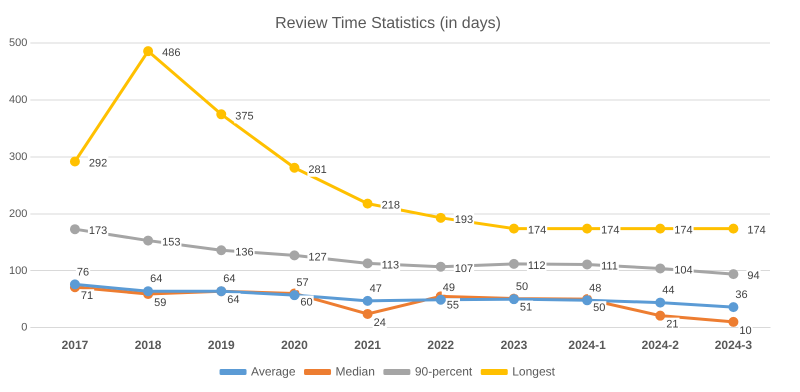 The width and height of the screenshot is (800, 392). I want to click on legend-label: 90-percent, so click(443, 371).